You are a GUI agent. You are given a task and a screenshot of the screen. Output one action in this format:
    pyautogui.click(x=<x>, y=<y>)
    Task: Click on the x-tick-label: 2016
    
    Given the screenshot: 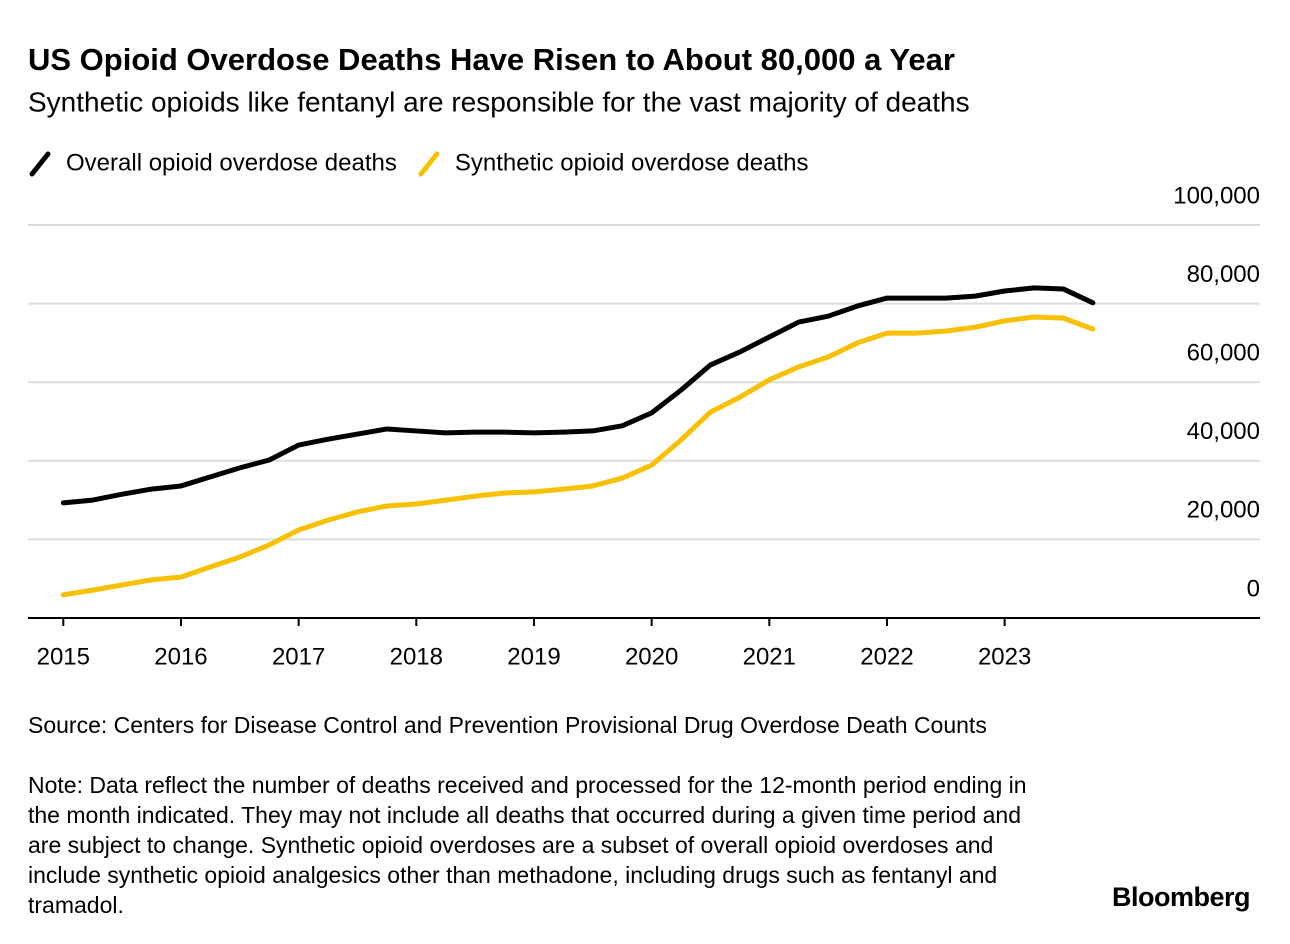 What is the action you would take?
    pyautogui.click(x=180, y=656)
    